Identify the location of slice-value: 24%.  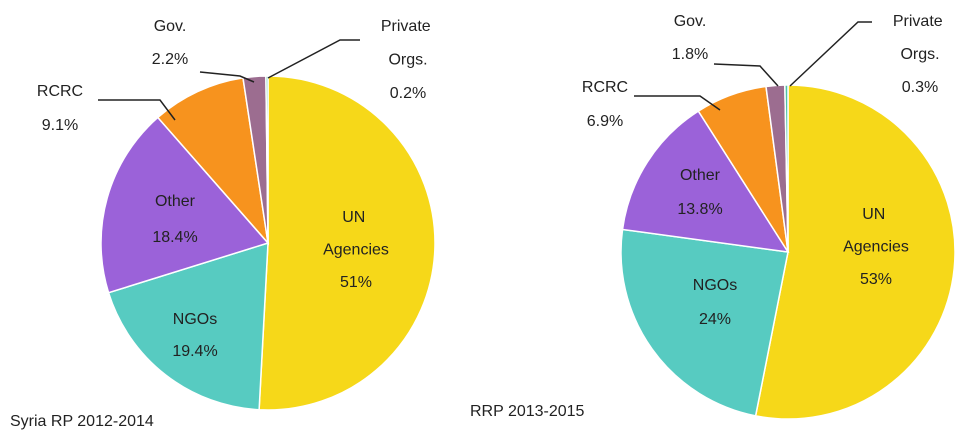
(715, 319).